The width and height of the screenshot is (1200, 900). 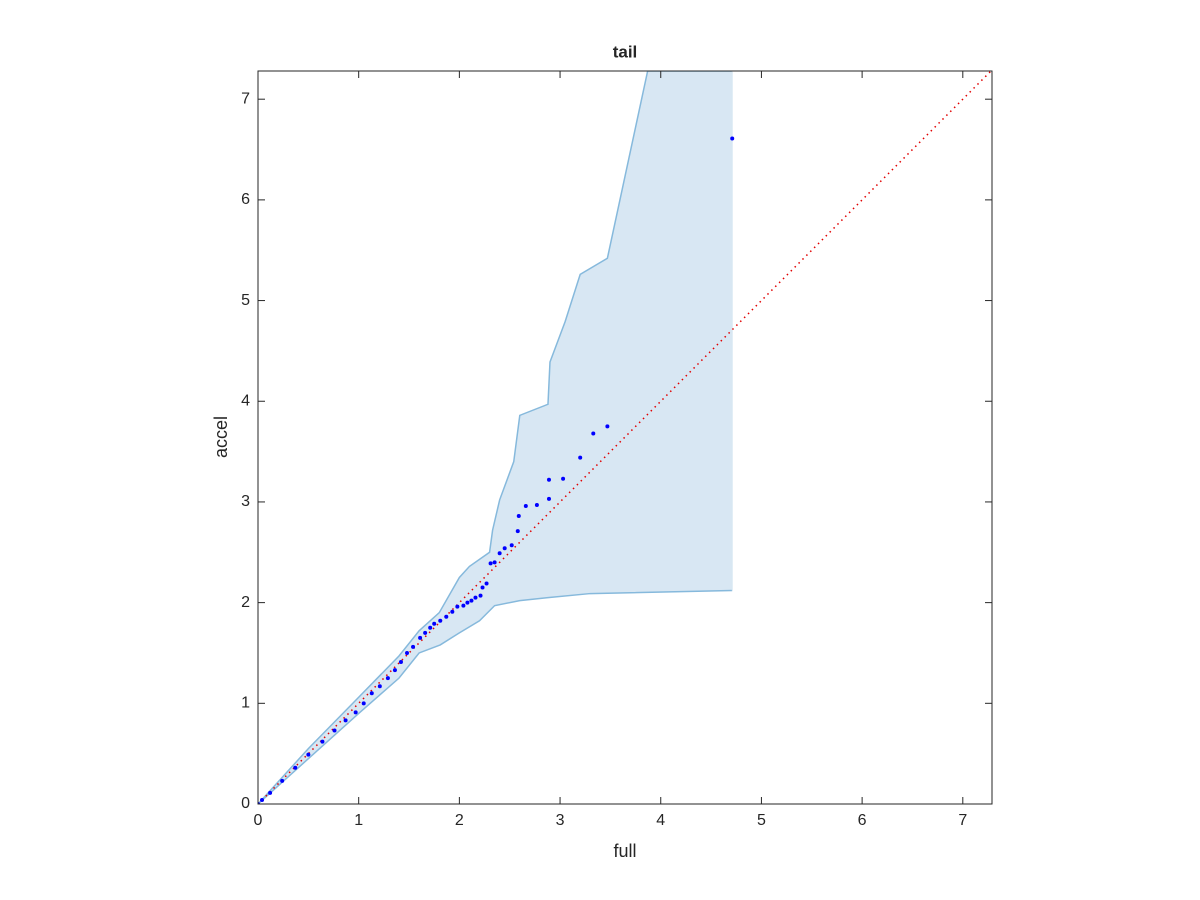 What do you see at coordinates (245, 803) in the screenshot?
I see `y-tick-label: 0` at bounding box center [245, 803].